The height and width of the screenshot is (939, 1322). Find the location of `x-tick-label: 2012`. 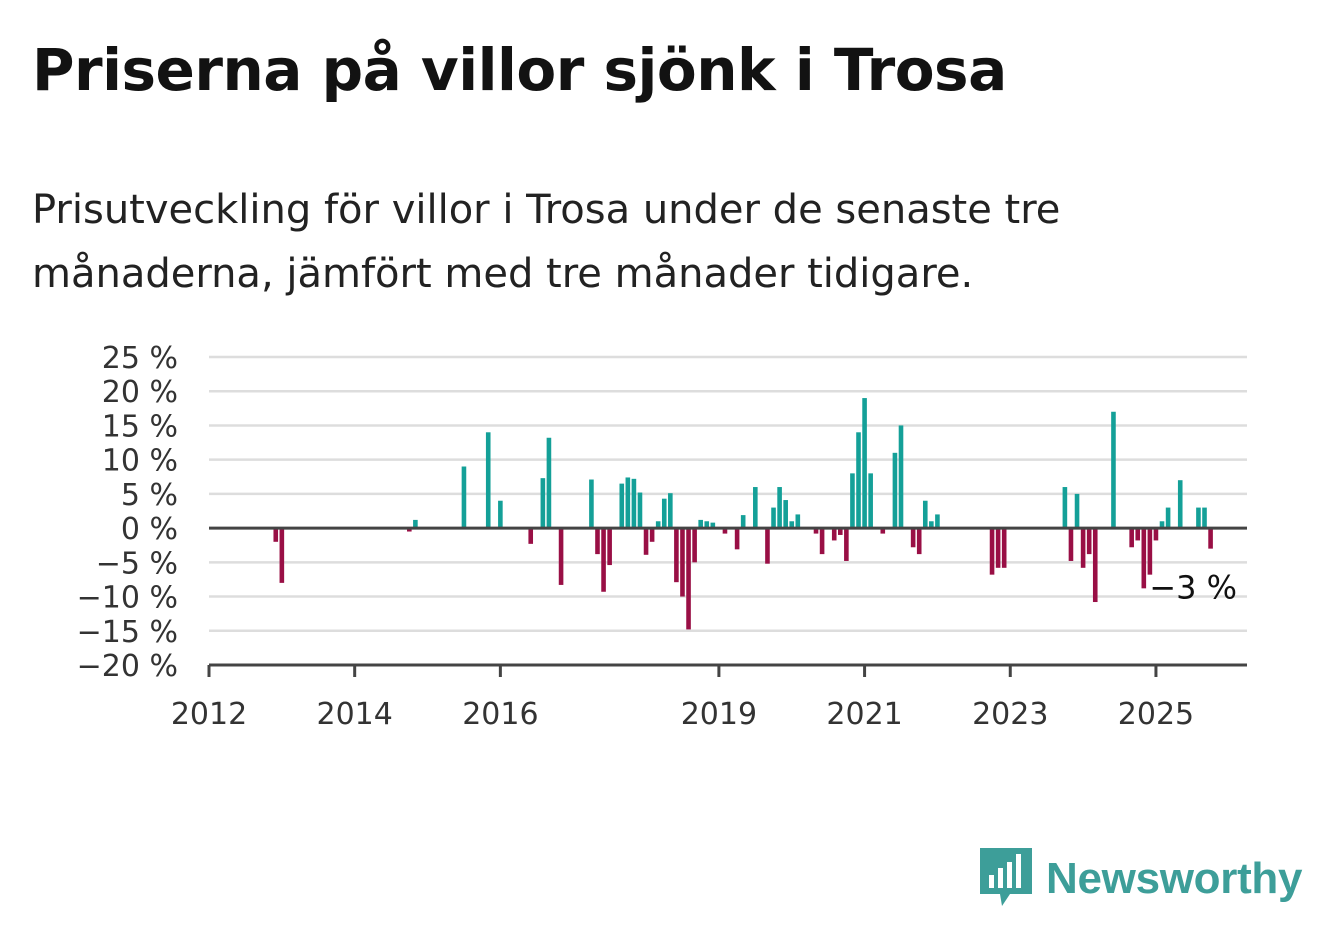

x-tick-label: 2012 is located at coordinates (209, 714).